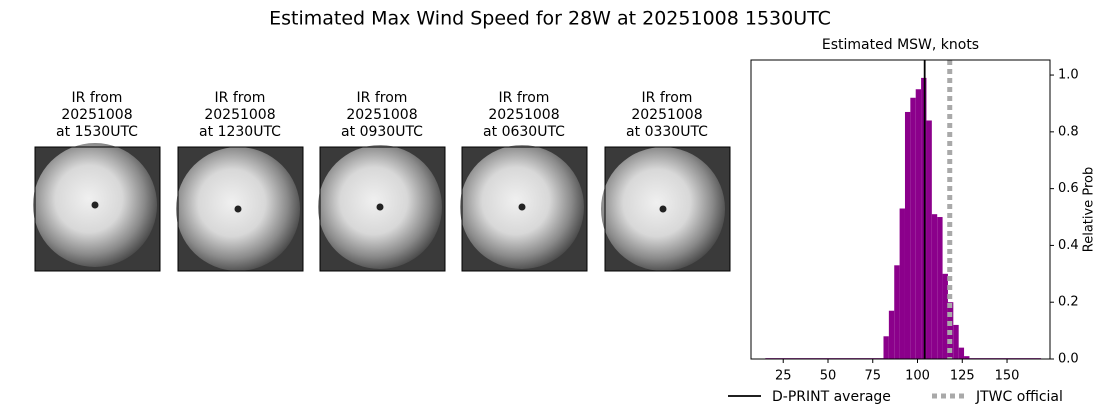 The image size is (1100, 409). What do you see at coordinates (917, 376) in the screenshot?
I see `x-tick-label: 100` at bounding box center [917, 376].